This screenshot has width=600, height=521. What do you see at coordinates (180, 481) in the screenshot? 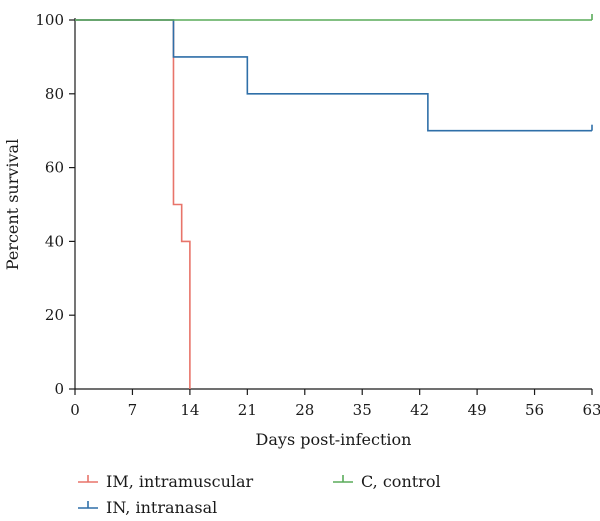
I see `legend-label: IM, intramuscular` at bounding box center [180, 481].